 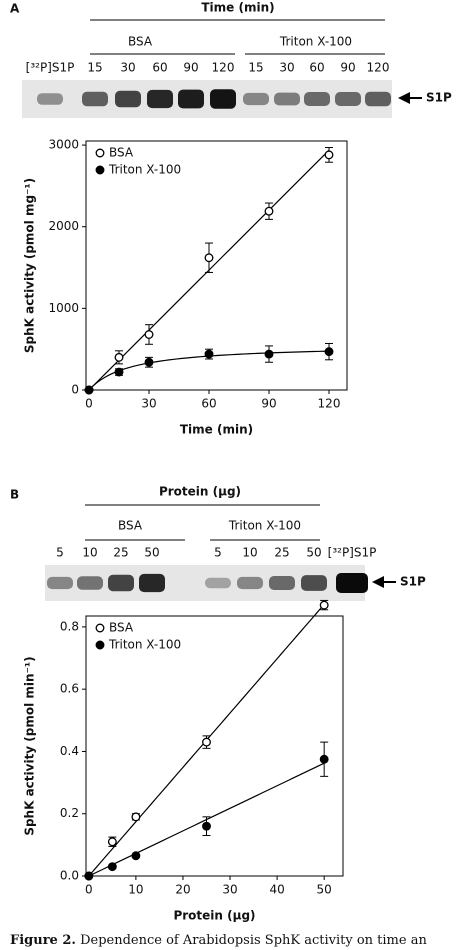 What do you see at coordinates (182, 890) in the screenshot?
I see `x-tick-label: 20` at bounding box center [182, 890].